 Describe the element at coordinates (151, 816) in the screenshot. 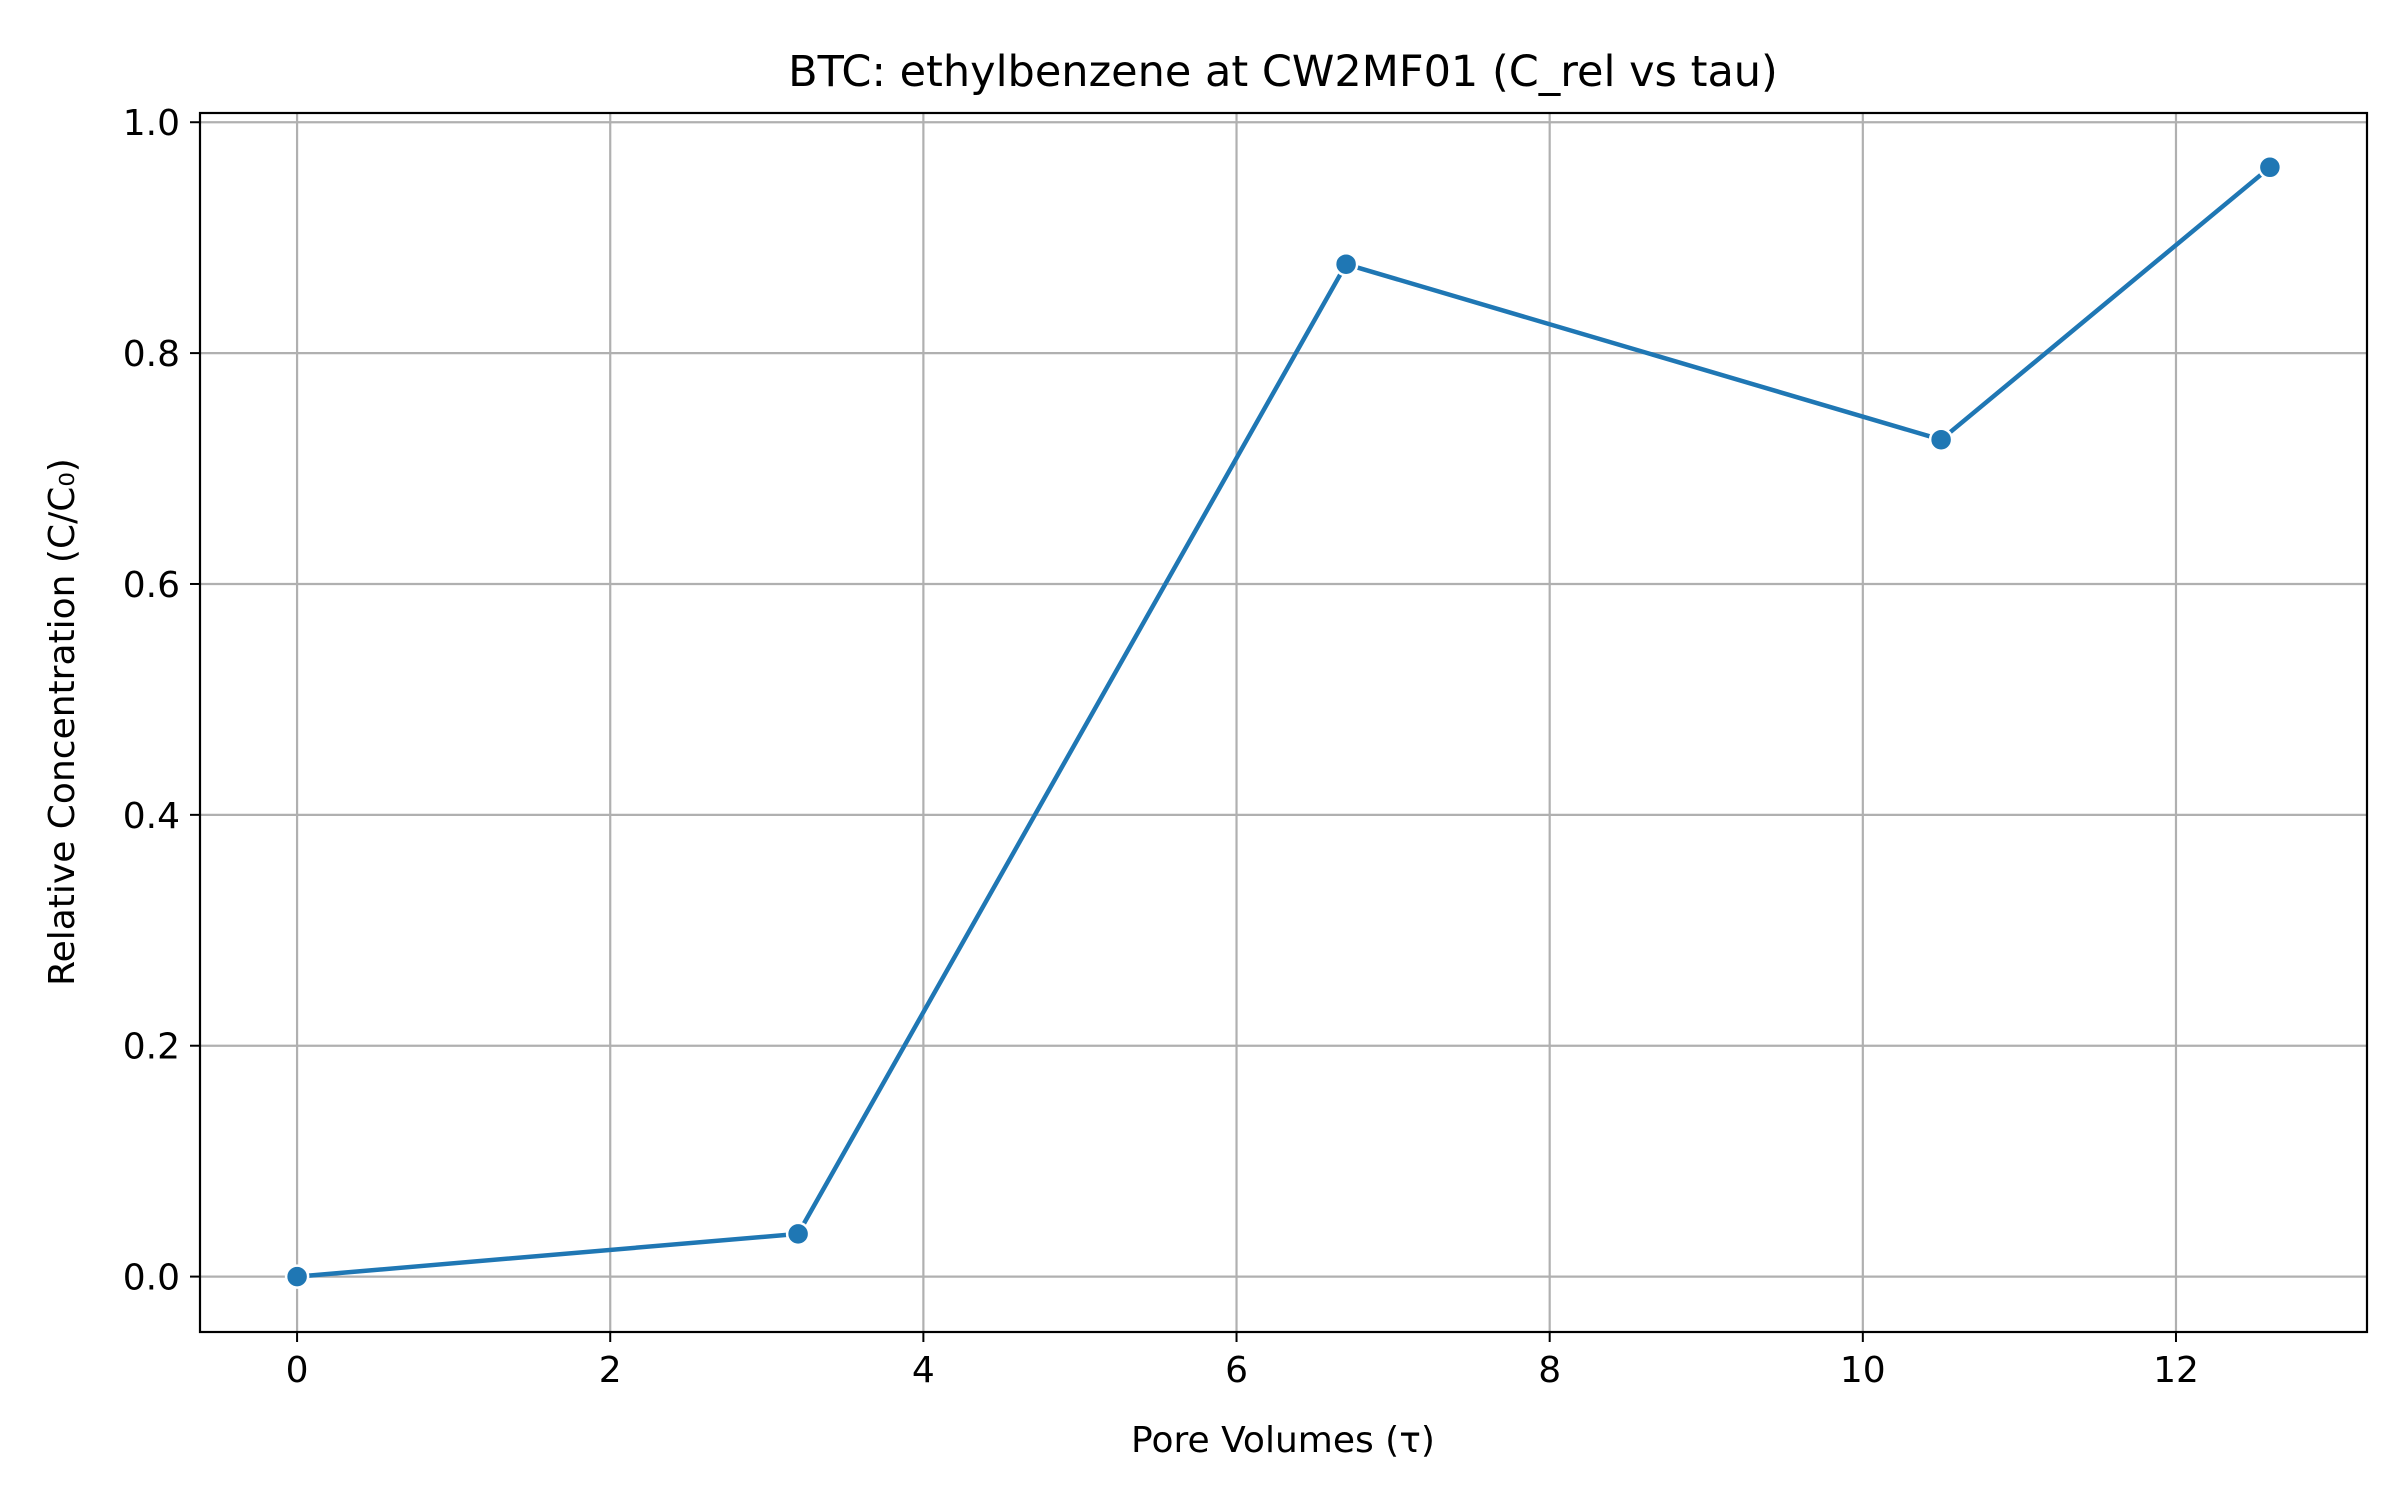

I see `y-tick-label: 0.4` at that location.